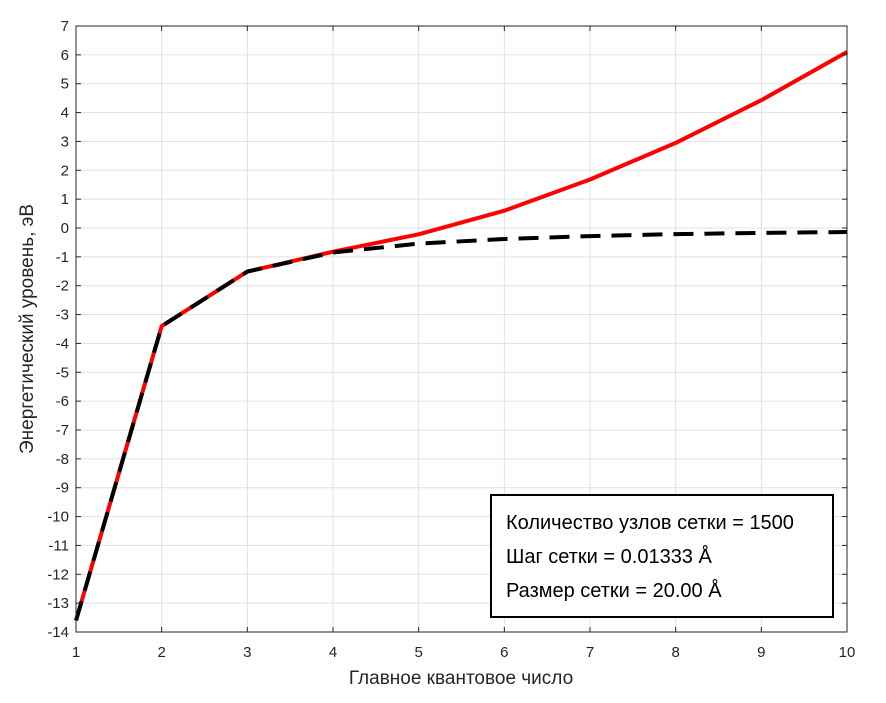  Describe the element at coordinates (333, 652) in the screenshot. I see `x-tick-label: 4` at that location.